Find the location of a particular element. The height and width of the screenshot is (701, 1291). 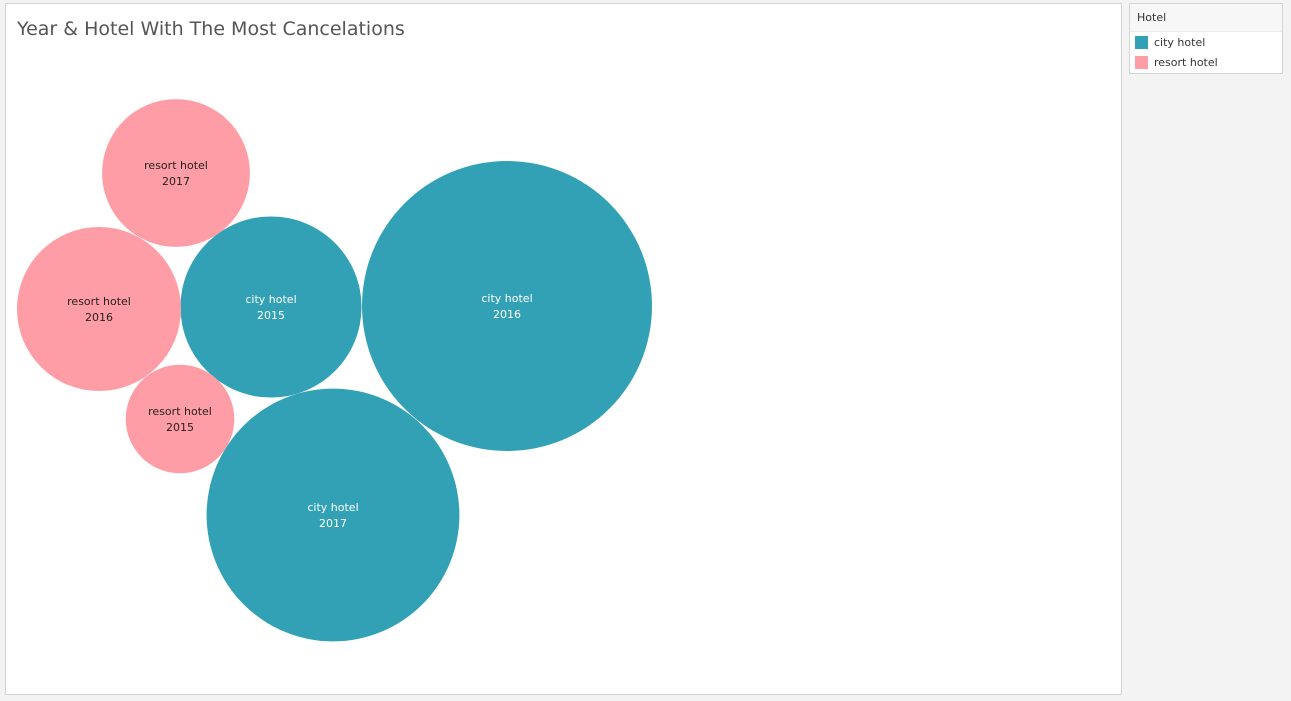

legend-title: Hotel is located at coordinates (1206, 18).